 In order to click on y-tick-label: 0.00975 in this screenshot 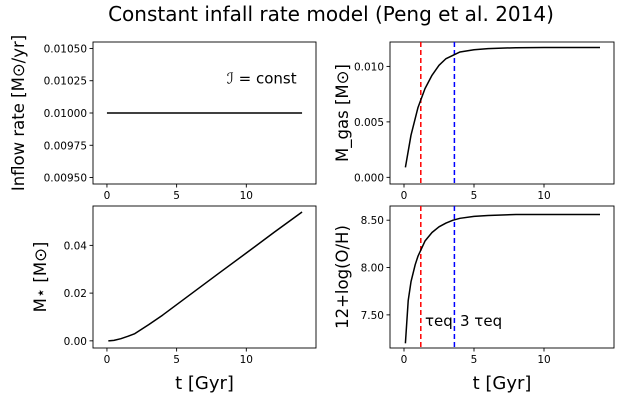, I will do `click(65, 146)`.